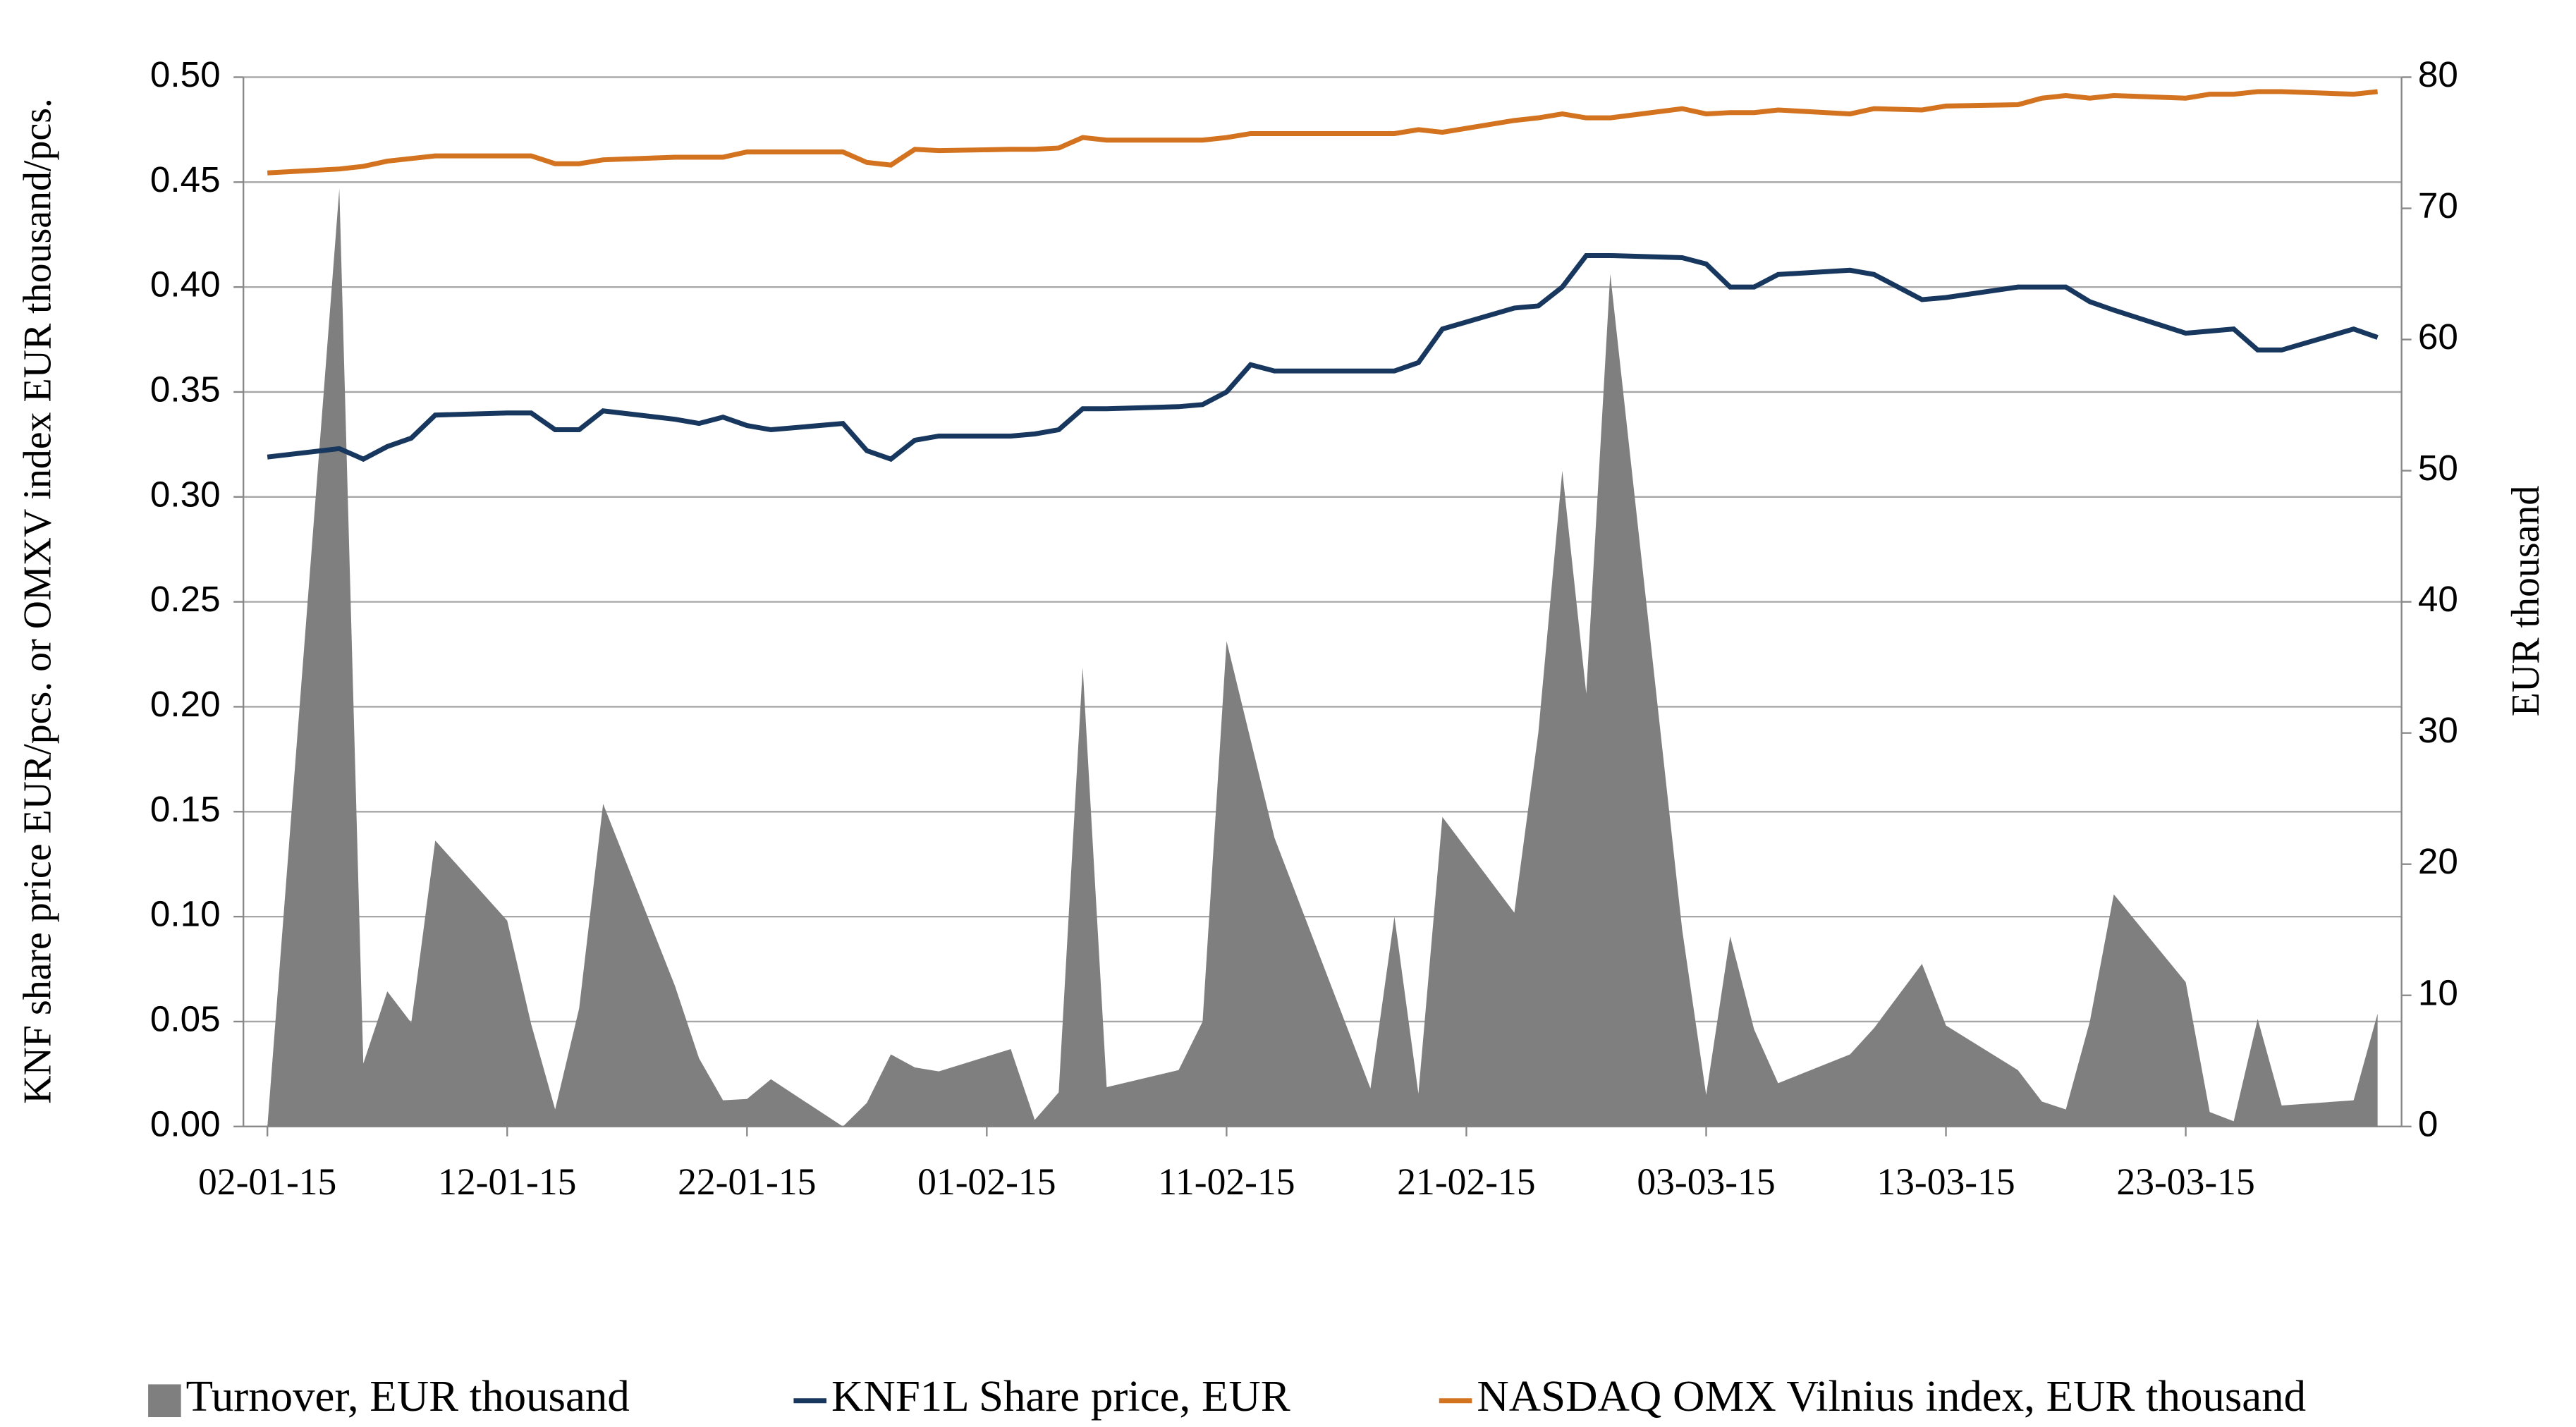 The width and height of the screenshot is (2576, 1427). What do you see at coordinates (185, 179) in the screenshot?
I see `y-tick-label: 0.45` at bounding box center [185, 179].